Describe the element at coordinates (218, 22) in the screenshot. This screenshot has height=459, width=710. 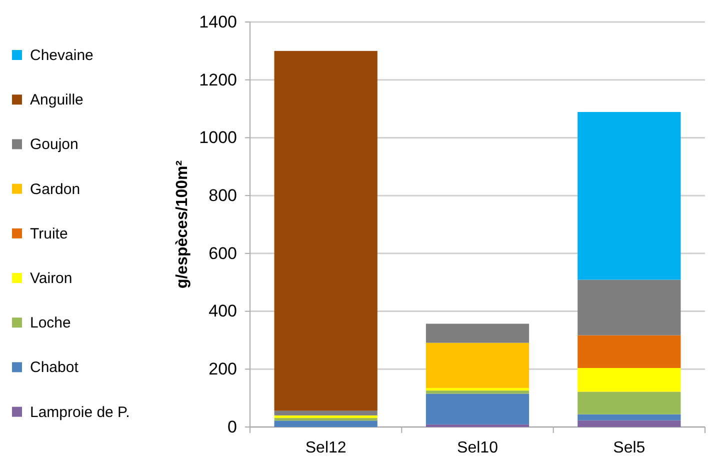
I see `y-tick-label: 1400` at that location.